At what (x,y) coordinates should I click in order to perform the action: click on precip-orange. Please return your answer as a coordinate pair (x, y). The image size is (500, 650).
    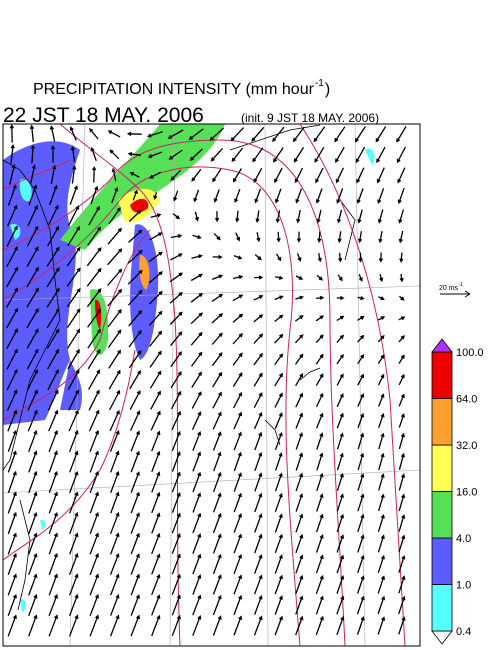
    Looking at the image, I should click on (144, 272).